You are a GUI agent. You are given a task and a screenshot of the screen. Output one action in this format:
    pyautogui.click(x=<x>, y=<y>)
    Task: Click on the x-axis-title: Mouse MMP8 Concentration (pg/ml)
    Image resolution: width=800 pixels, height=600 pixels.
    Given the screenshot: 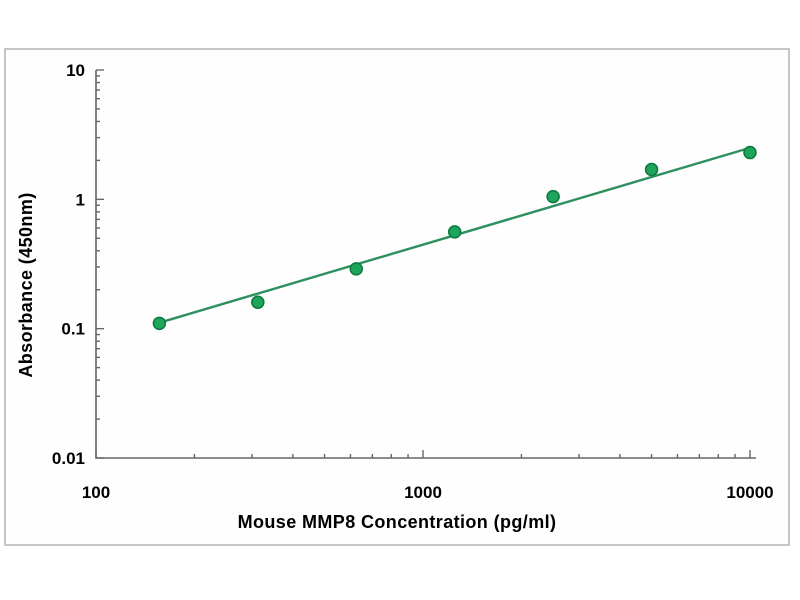 What is the action you would take?
    pyautogui.click(x=397, y=522)
    